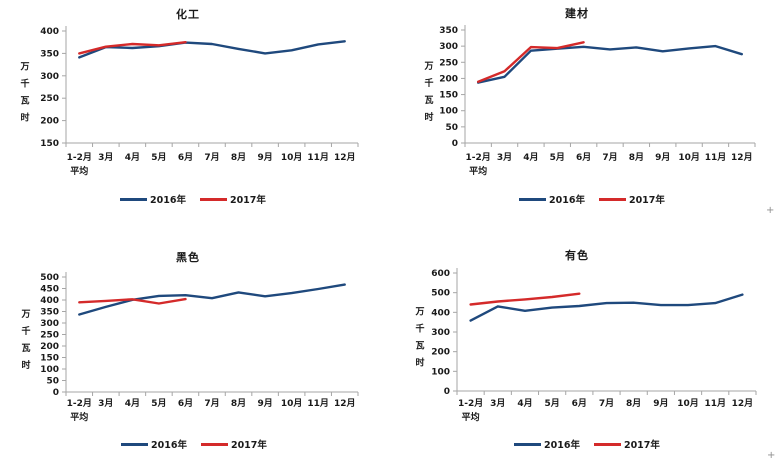  Describe the element at coordinates (440, 274) in the screenshot. I see `y-tick-label: 600` at that location.